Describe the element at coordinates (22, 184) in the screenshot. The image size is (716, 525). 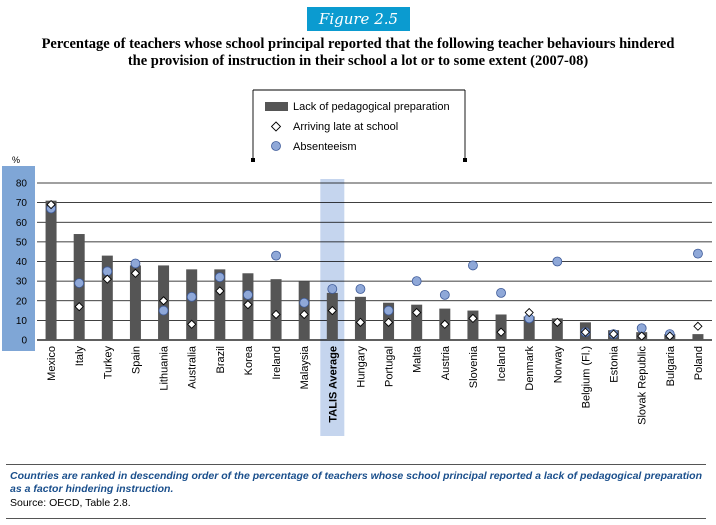
I see `y-tick-label: 80` at that location.